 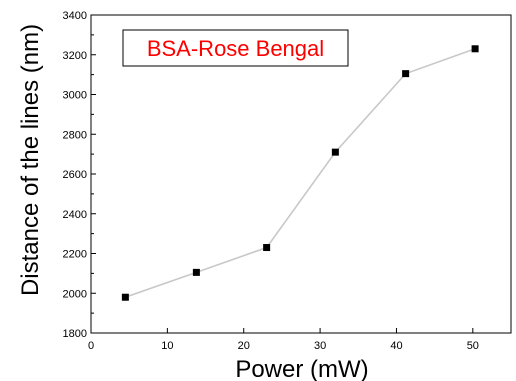 I want to click on legend-box: BSA-Rose Bengal, so click(x=235, y=48).